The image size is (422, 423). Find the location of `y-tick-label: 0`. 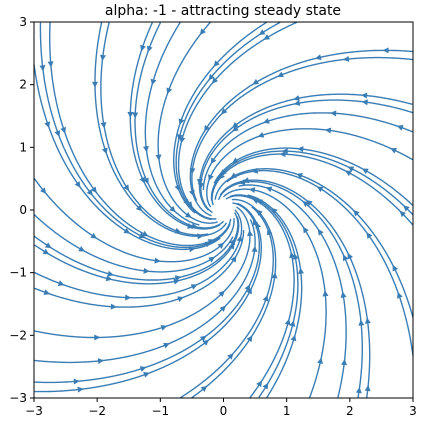

y-tick-label: 0 is located at coordinates (23, 210).